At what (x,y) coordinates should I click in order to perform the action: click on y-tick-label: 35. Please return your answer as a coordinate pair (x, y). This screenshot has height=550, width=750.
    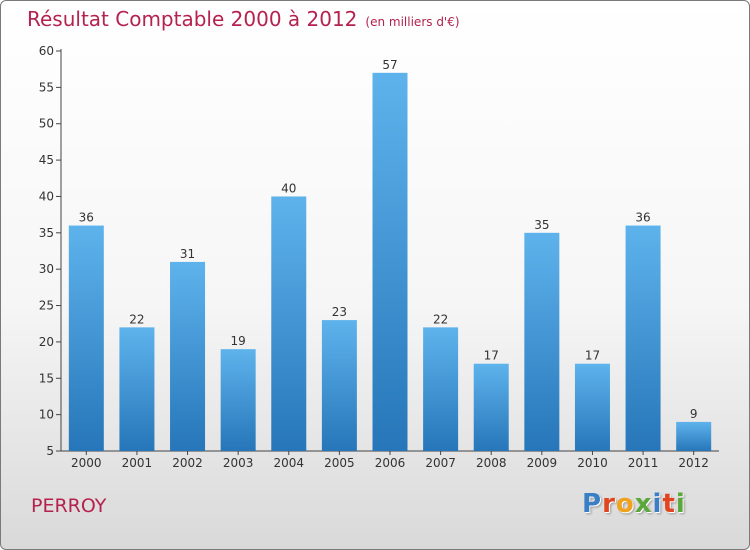
    Looking at the image, I should click on (46, 233).